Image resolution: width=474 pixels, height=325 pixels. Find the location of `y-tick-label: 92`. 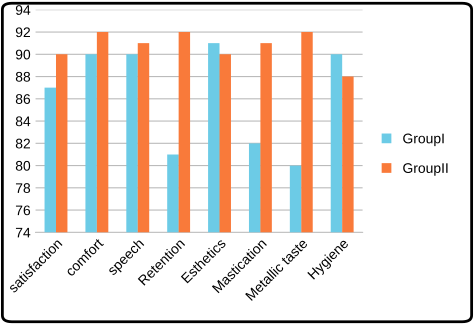

y-tick-label: 92 is located at coordinates (23, 32).